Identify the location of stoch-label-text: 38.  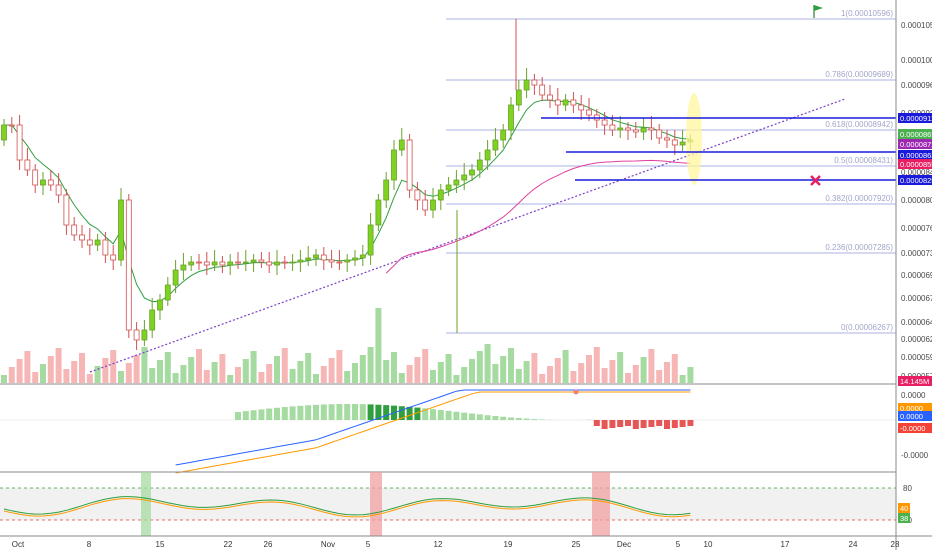
(904, 518).